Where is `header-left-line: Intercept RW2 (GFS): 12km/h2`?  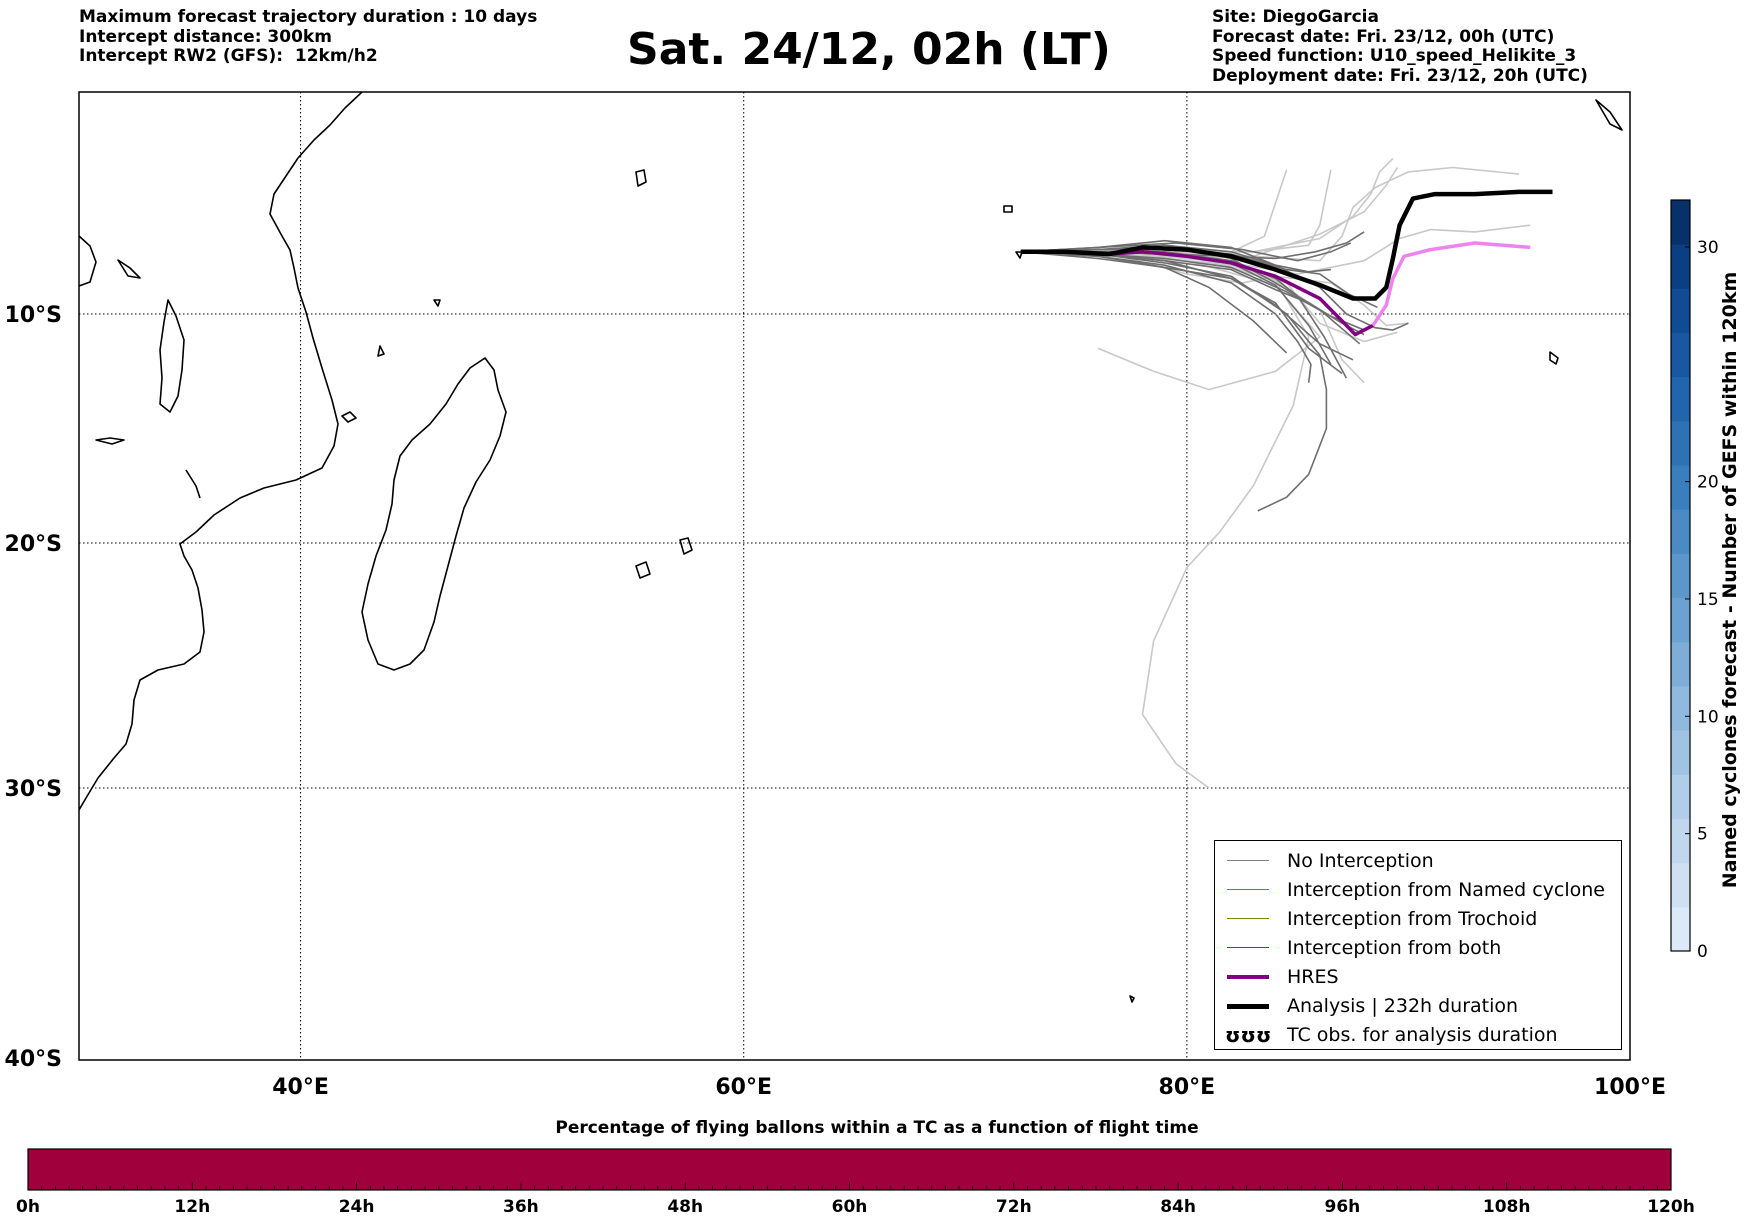 header-left-line: Intercept RW2 (GFS): 12km/h2 is located at coordinates (228, 56).